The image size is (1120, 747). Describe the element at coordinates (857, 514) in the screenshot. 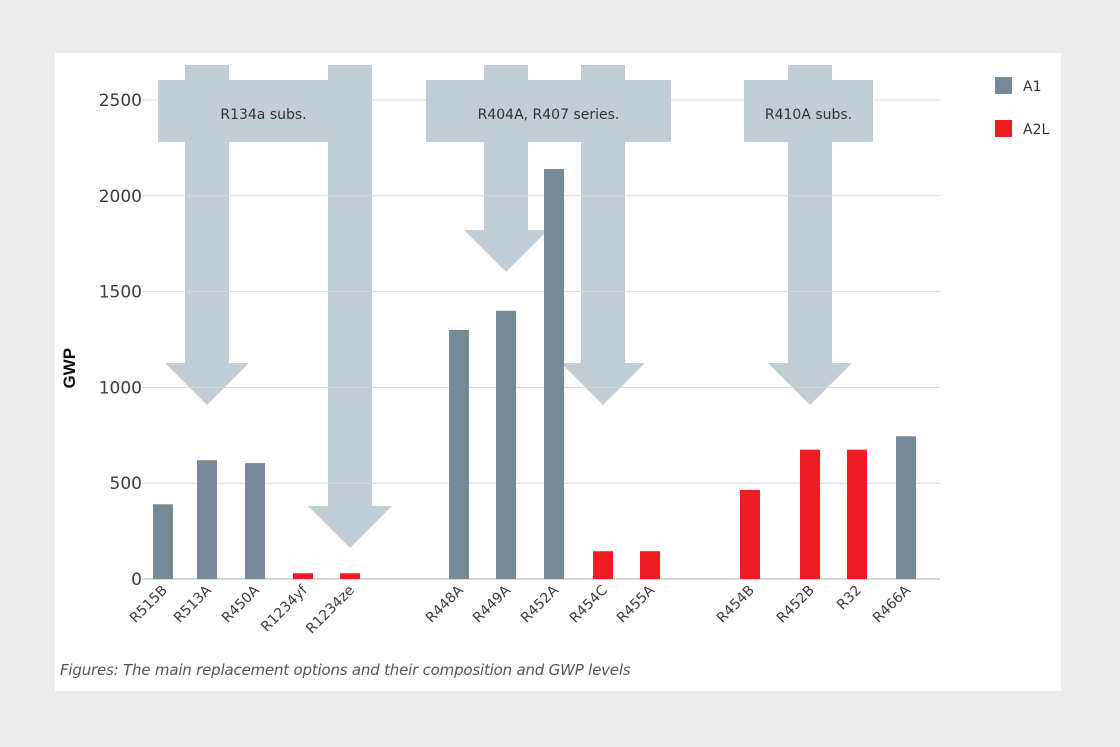

I see `bar-r32` at that location.